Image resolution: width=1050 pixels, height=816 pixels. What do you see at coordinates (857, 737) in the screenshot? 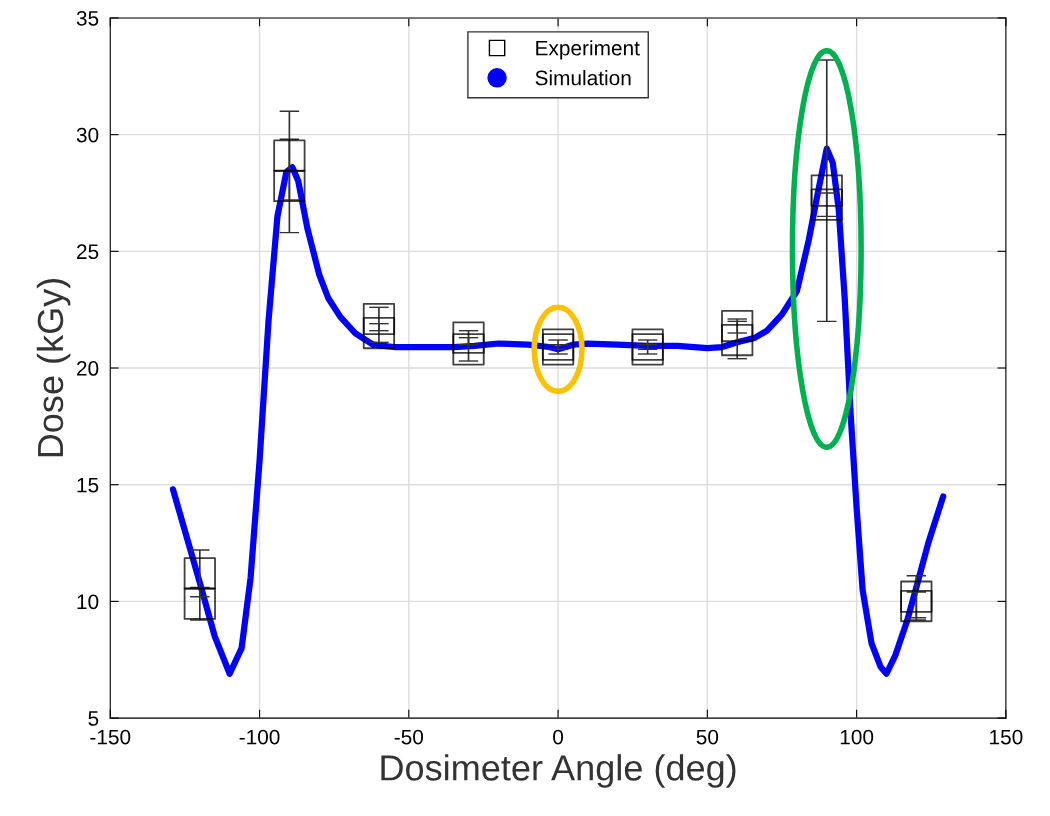
I see `x-tick-label: 100` at bounding box center [857, 737].